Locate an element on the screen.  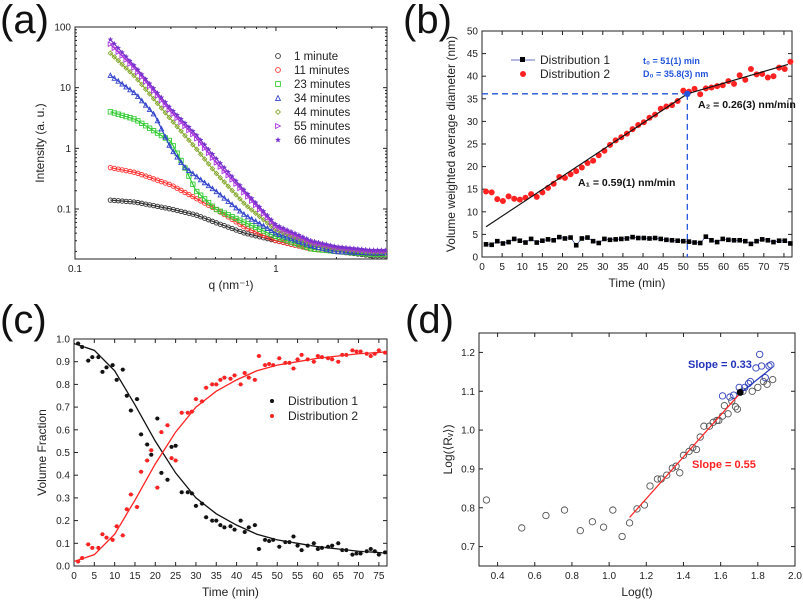
y-tick-label: 1.0 is located at coordinates (468, 431).